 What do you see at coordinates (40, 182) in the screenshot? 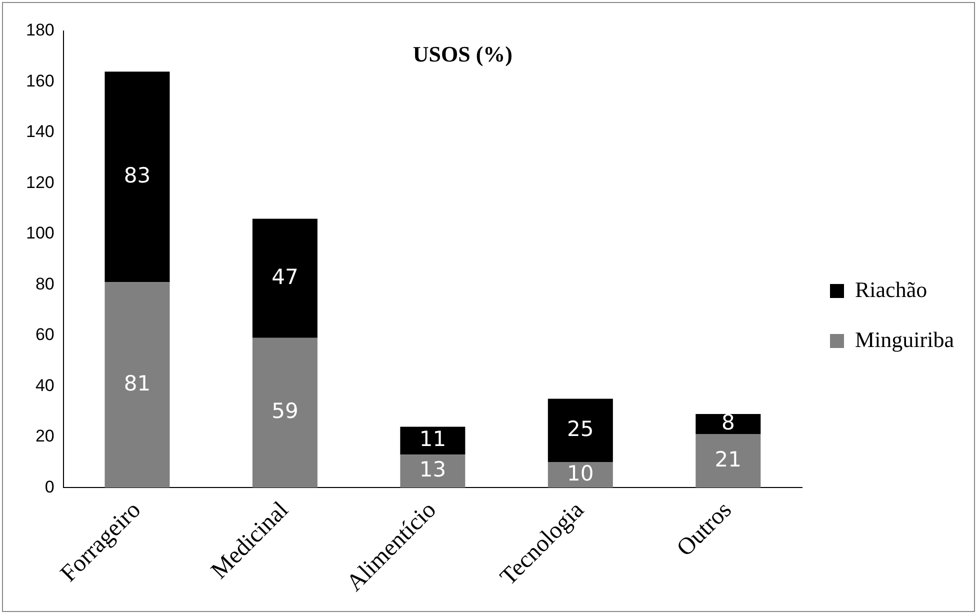
I see `y-tick-label: 120` at bounding box center [40, 182].